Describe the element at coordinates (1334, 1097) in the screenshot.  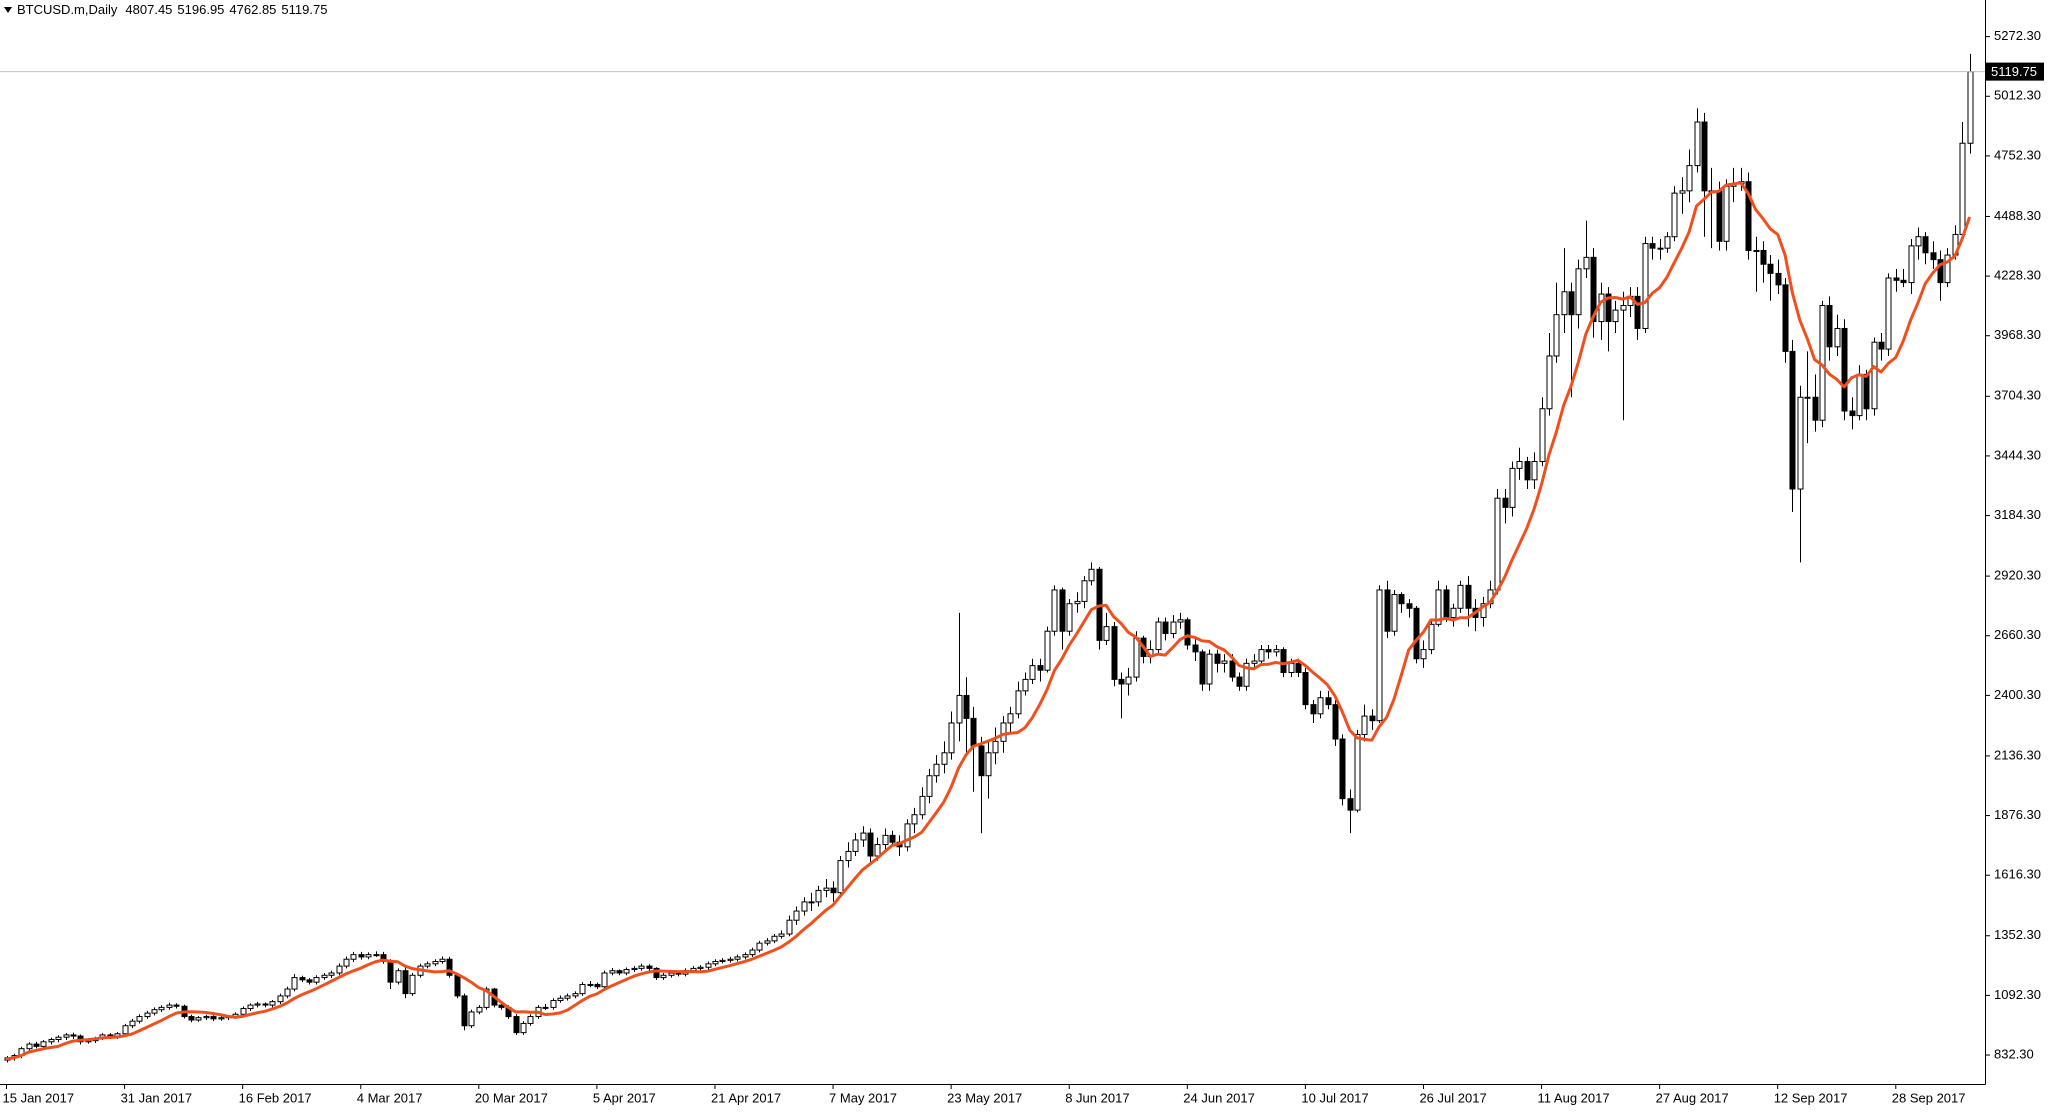
I see `x-tick-label: 10 Jul 2017` at that location.